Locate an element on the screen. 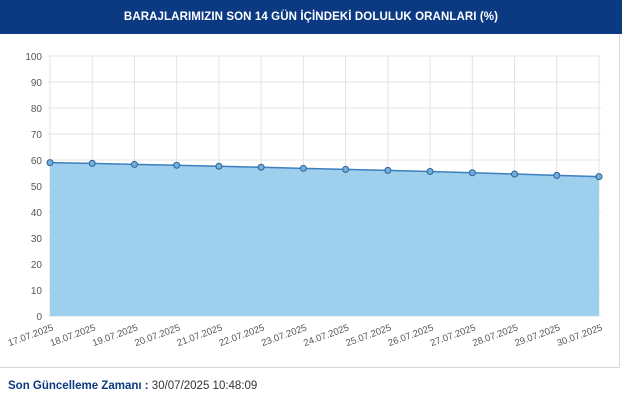 Image resolution: width=640 pixels, height=416 pixels. y-tick-label: 30 is located at coordinates (37, 239).